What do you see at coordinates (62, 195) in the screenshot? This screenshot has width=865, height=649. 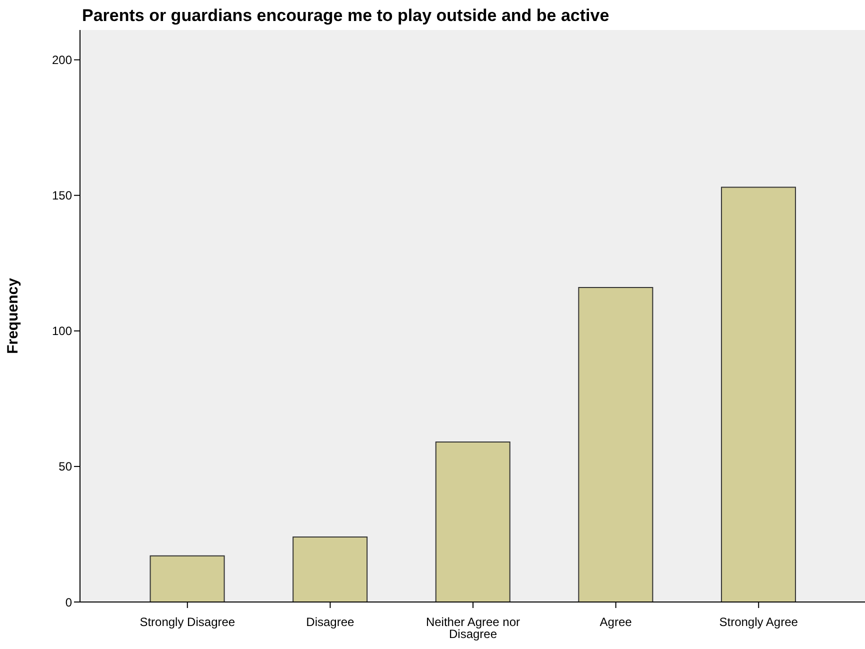 I see `y-tick-label: 150` at bounding box center [62, 195].